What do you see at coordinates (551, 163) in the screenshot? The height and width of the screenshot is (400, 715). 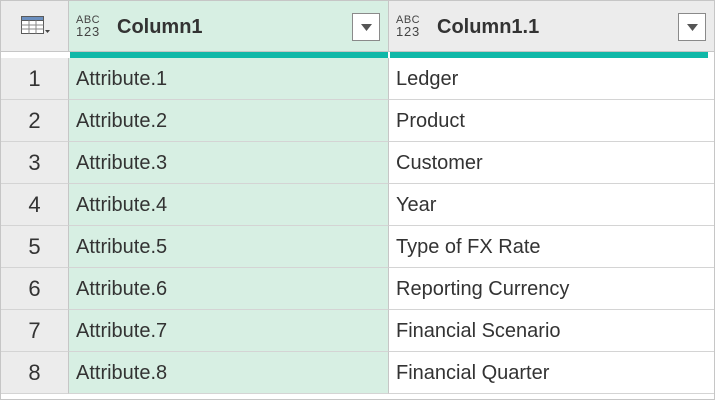 I see `table-cell: Customer` at bounding box center [551, 163].